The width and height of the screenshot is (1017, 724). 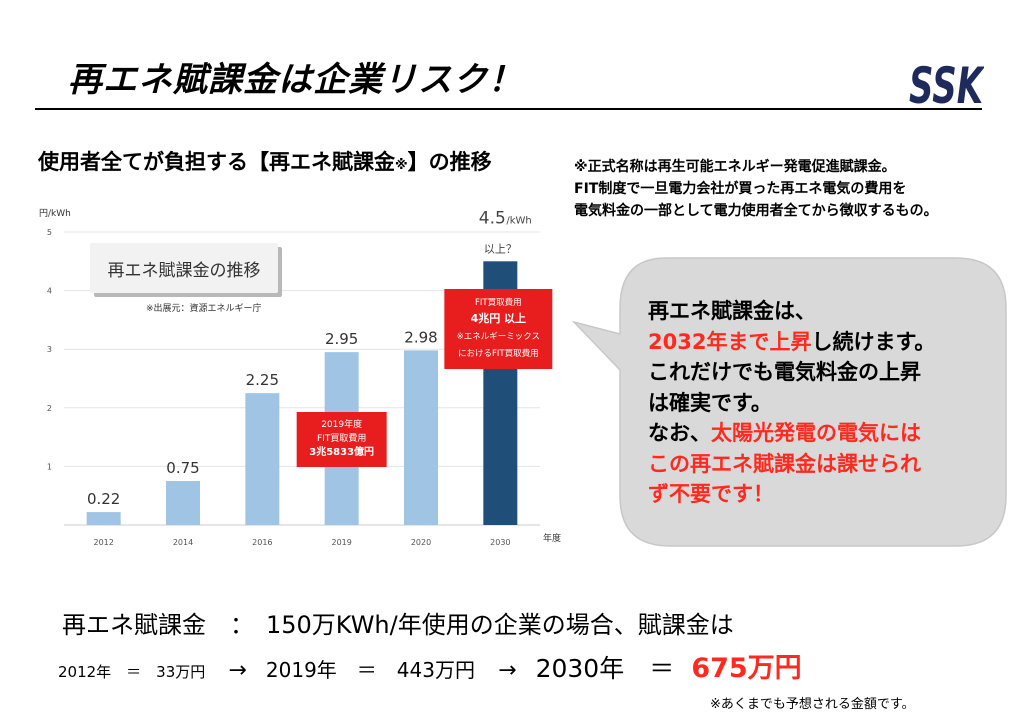 What do you see at coordinates (262, 542) in the screenshot?
I see `x-tick-label: 2016` at bounding box center [262, 542].